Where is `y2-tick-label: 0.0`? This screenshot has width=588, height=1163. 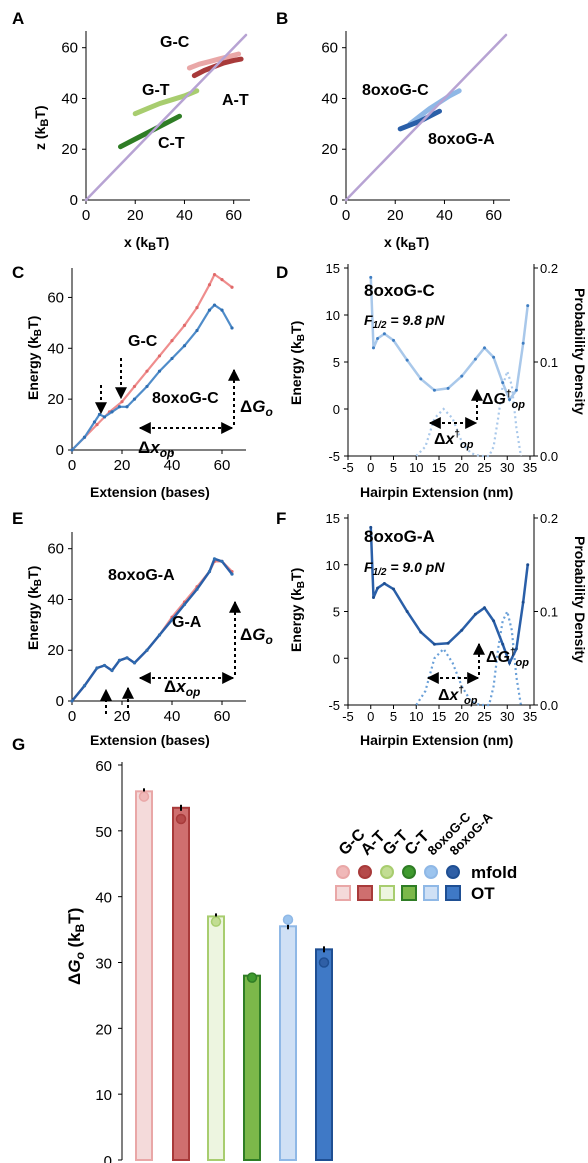
y2-tick-label: 0.0 is located at coordinates (549, 705).